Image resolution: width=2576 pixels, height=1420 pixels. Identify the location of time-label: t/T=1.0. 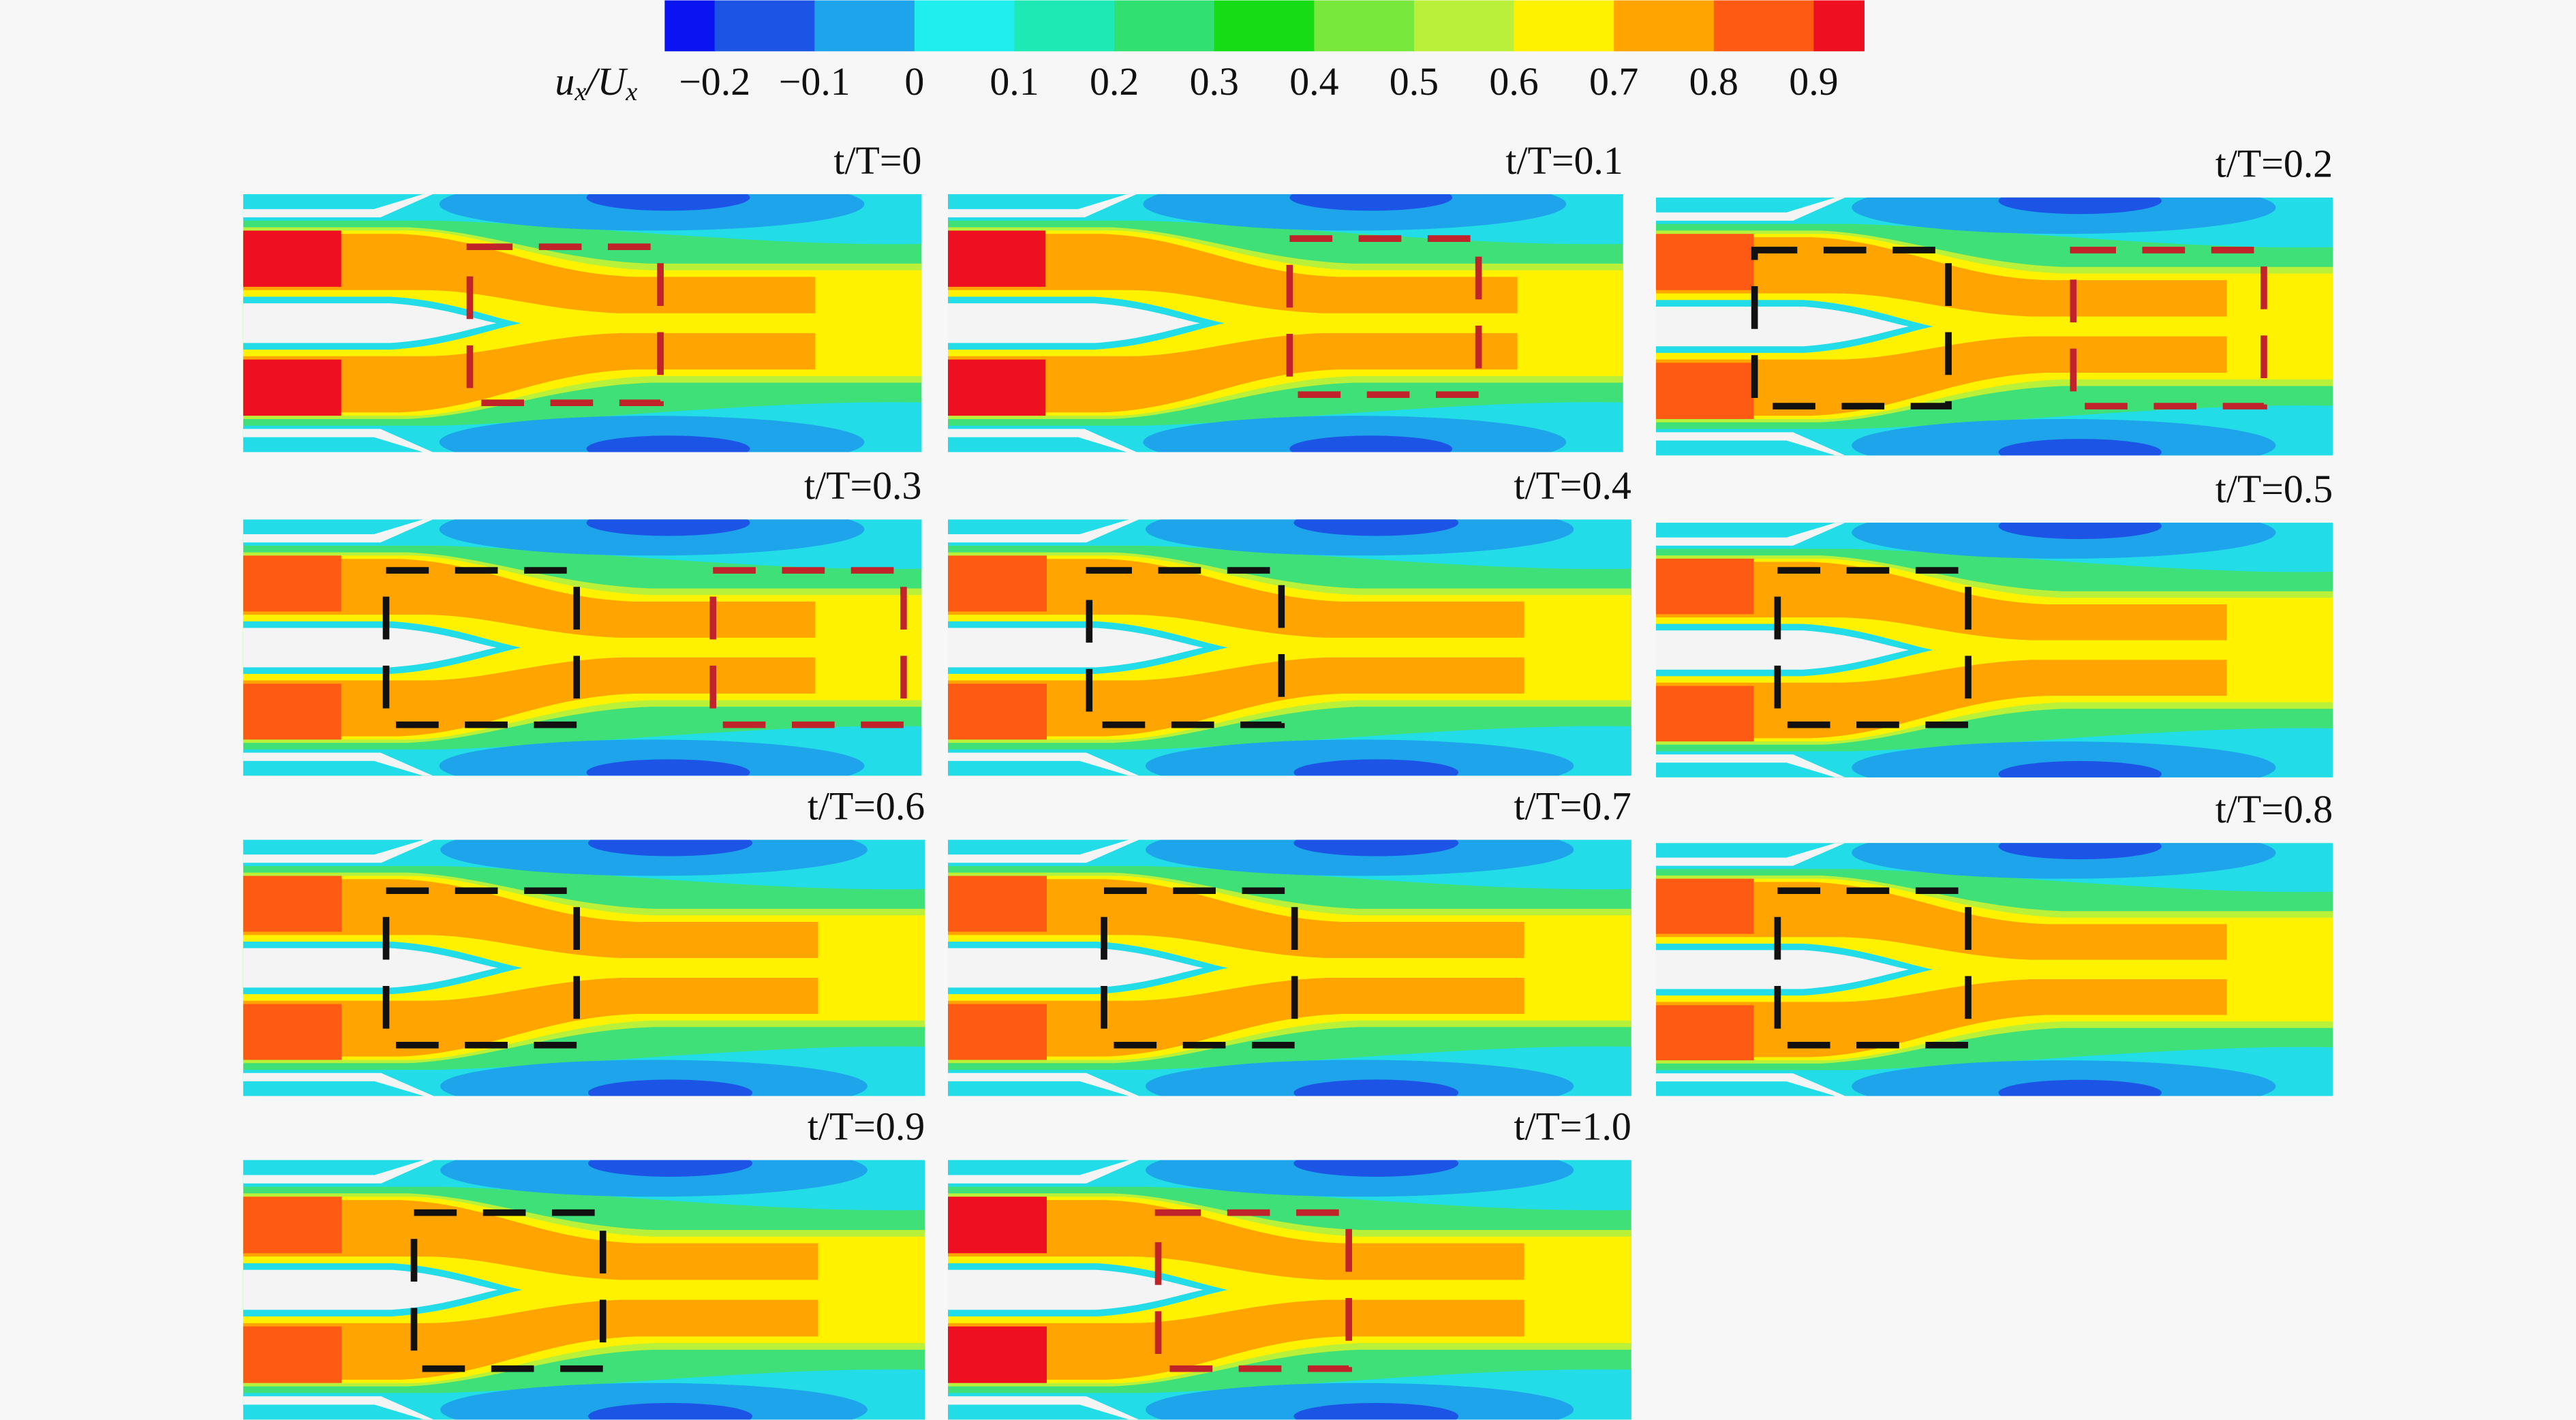
(1572, 1126).